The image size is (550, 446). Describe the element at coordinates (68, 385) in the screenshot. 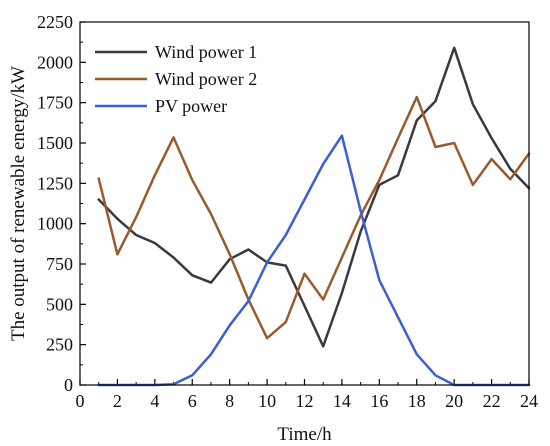

I see `y-tick-label: 0` at that location.